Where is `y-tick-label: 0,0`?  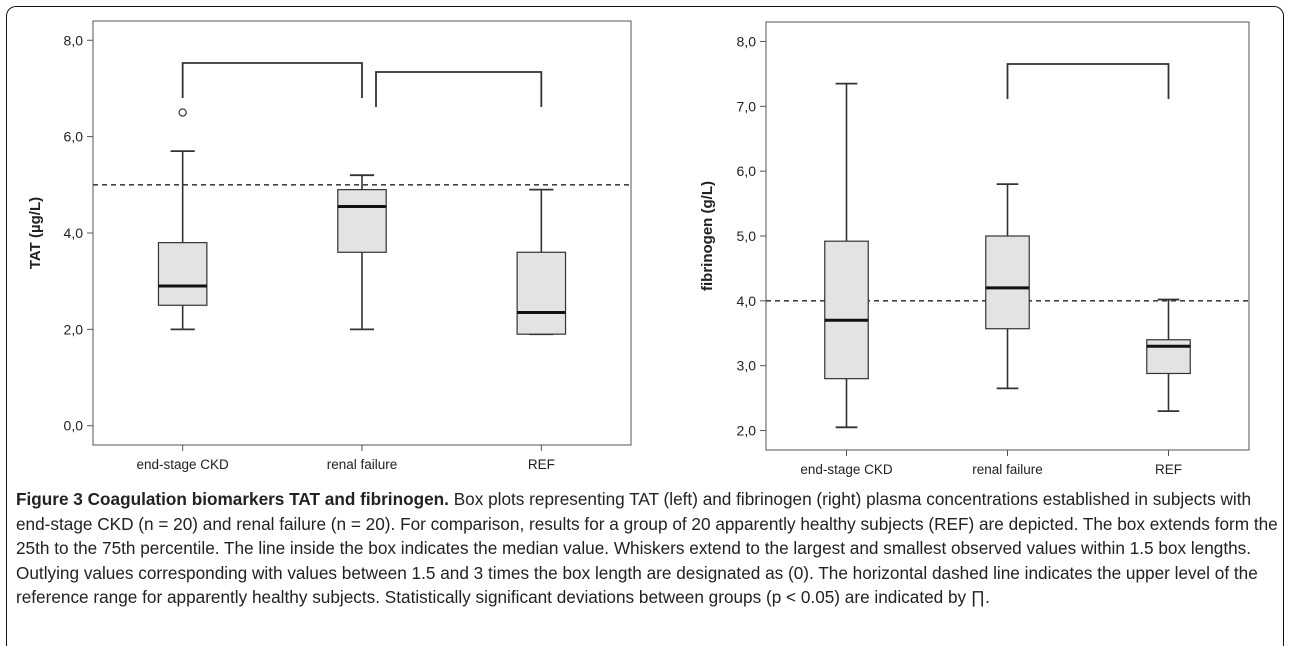 y-tick-label: 0,0 is located at coordinates (74, 426).